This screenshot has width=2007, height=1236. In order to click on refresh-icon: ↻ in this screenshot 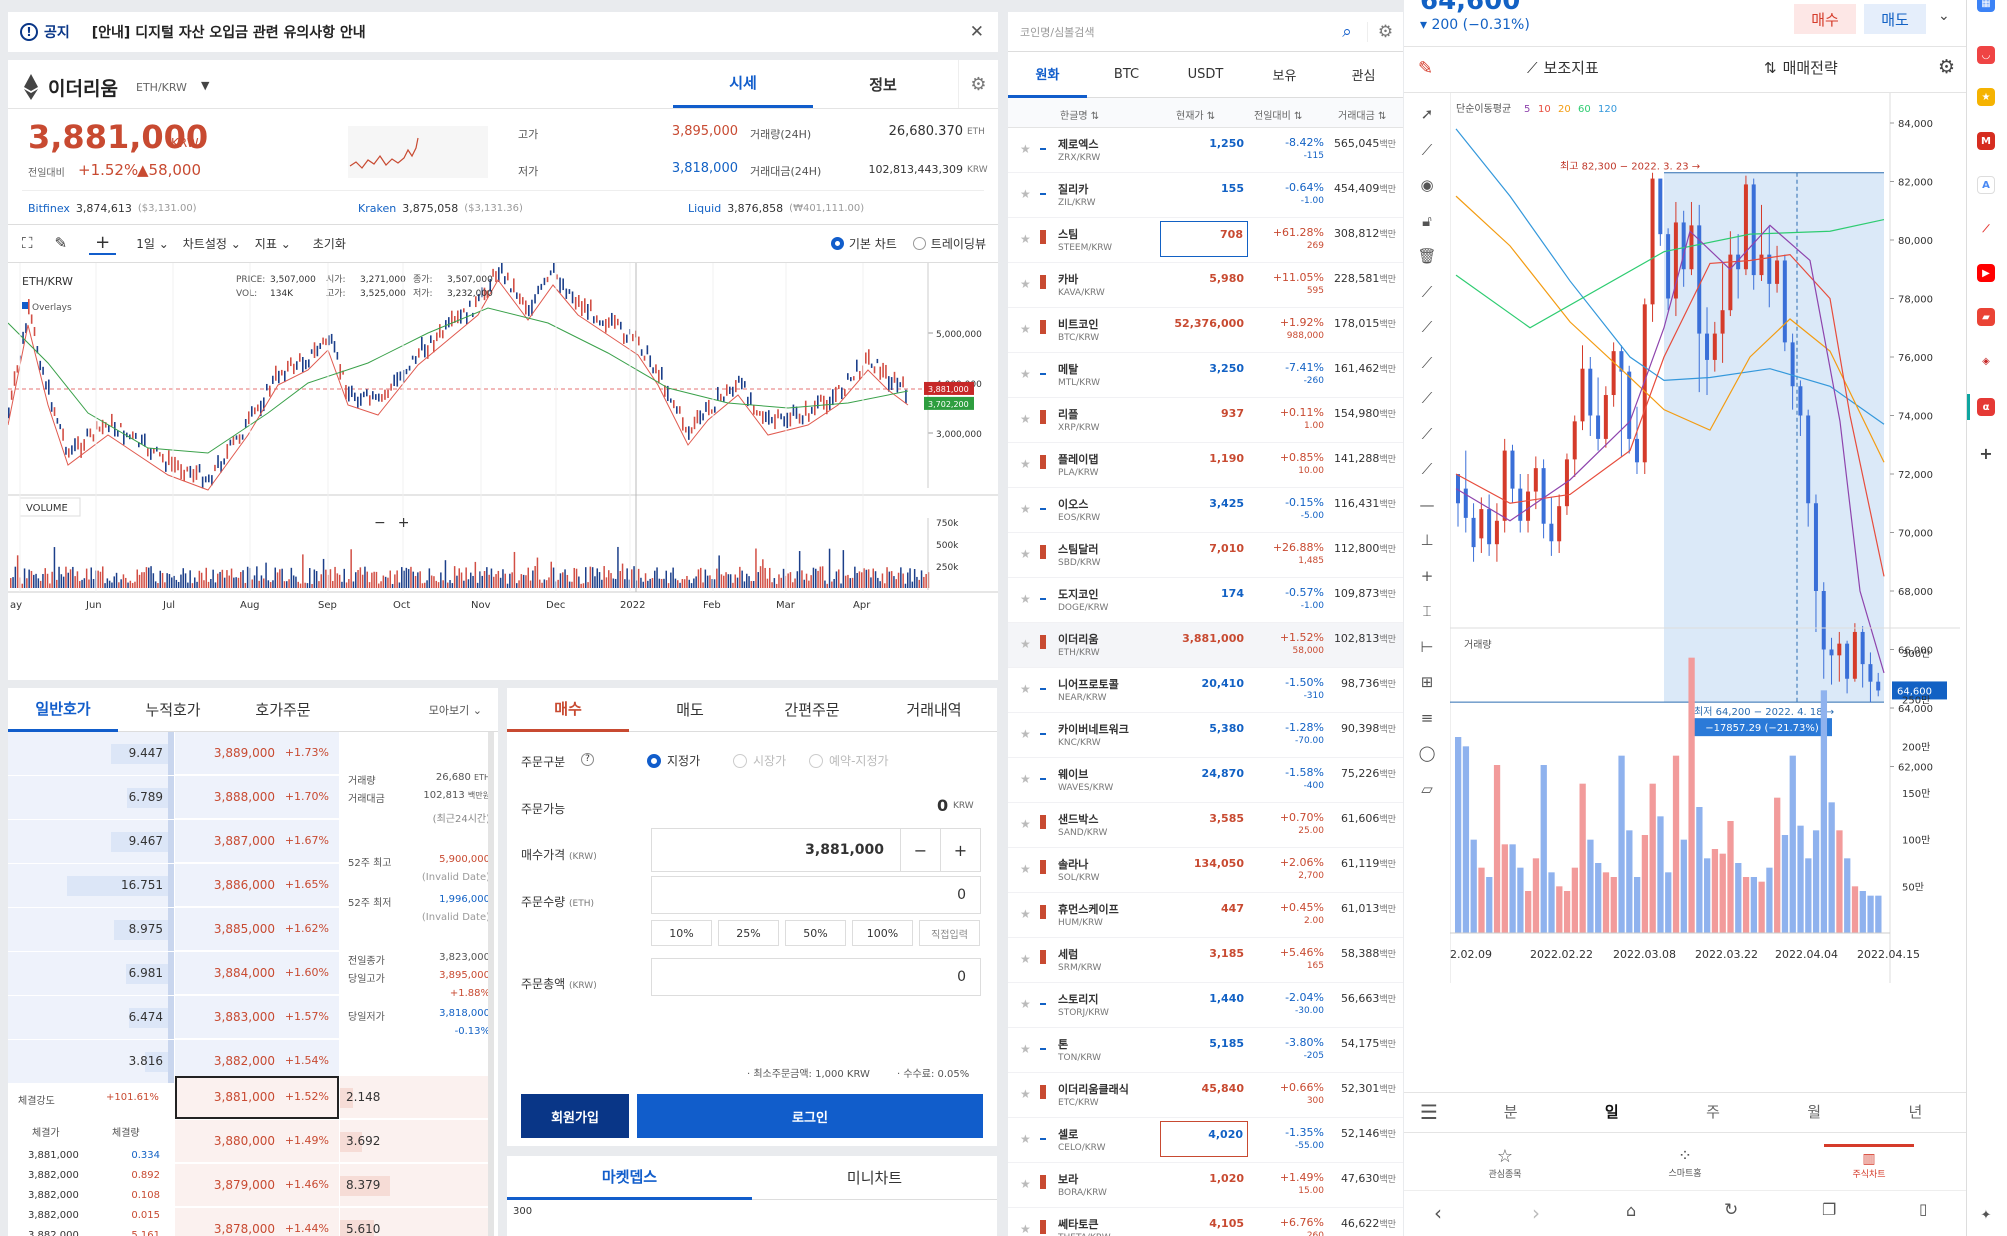, I will do `click(1731, 1210)`.